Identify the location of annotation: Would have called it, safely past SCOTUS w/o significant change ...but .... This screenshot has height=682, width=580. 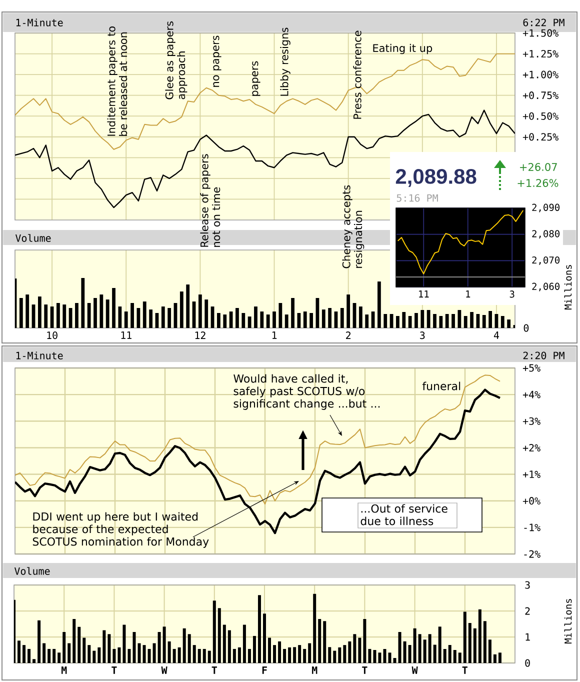
(307, 392).